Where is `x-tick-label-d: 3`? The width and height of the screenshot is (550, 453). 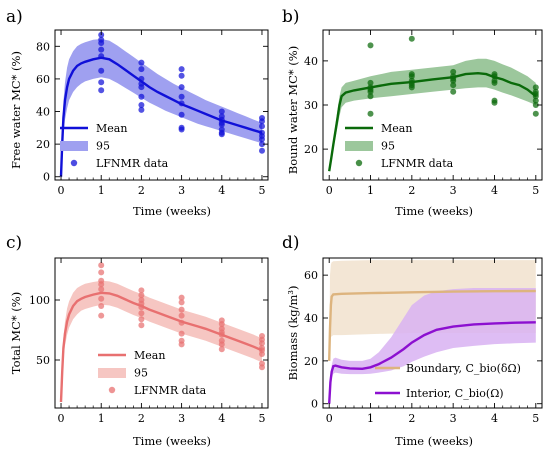 x-tick-label-d: 3 is located at coordinates (453, 418).